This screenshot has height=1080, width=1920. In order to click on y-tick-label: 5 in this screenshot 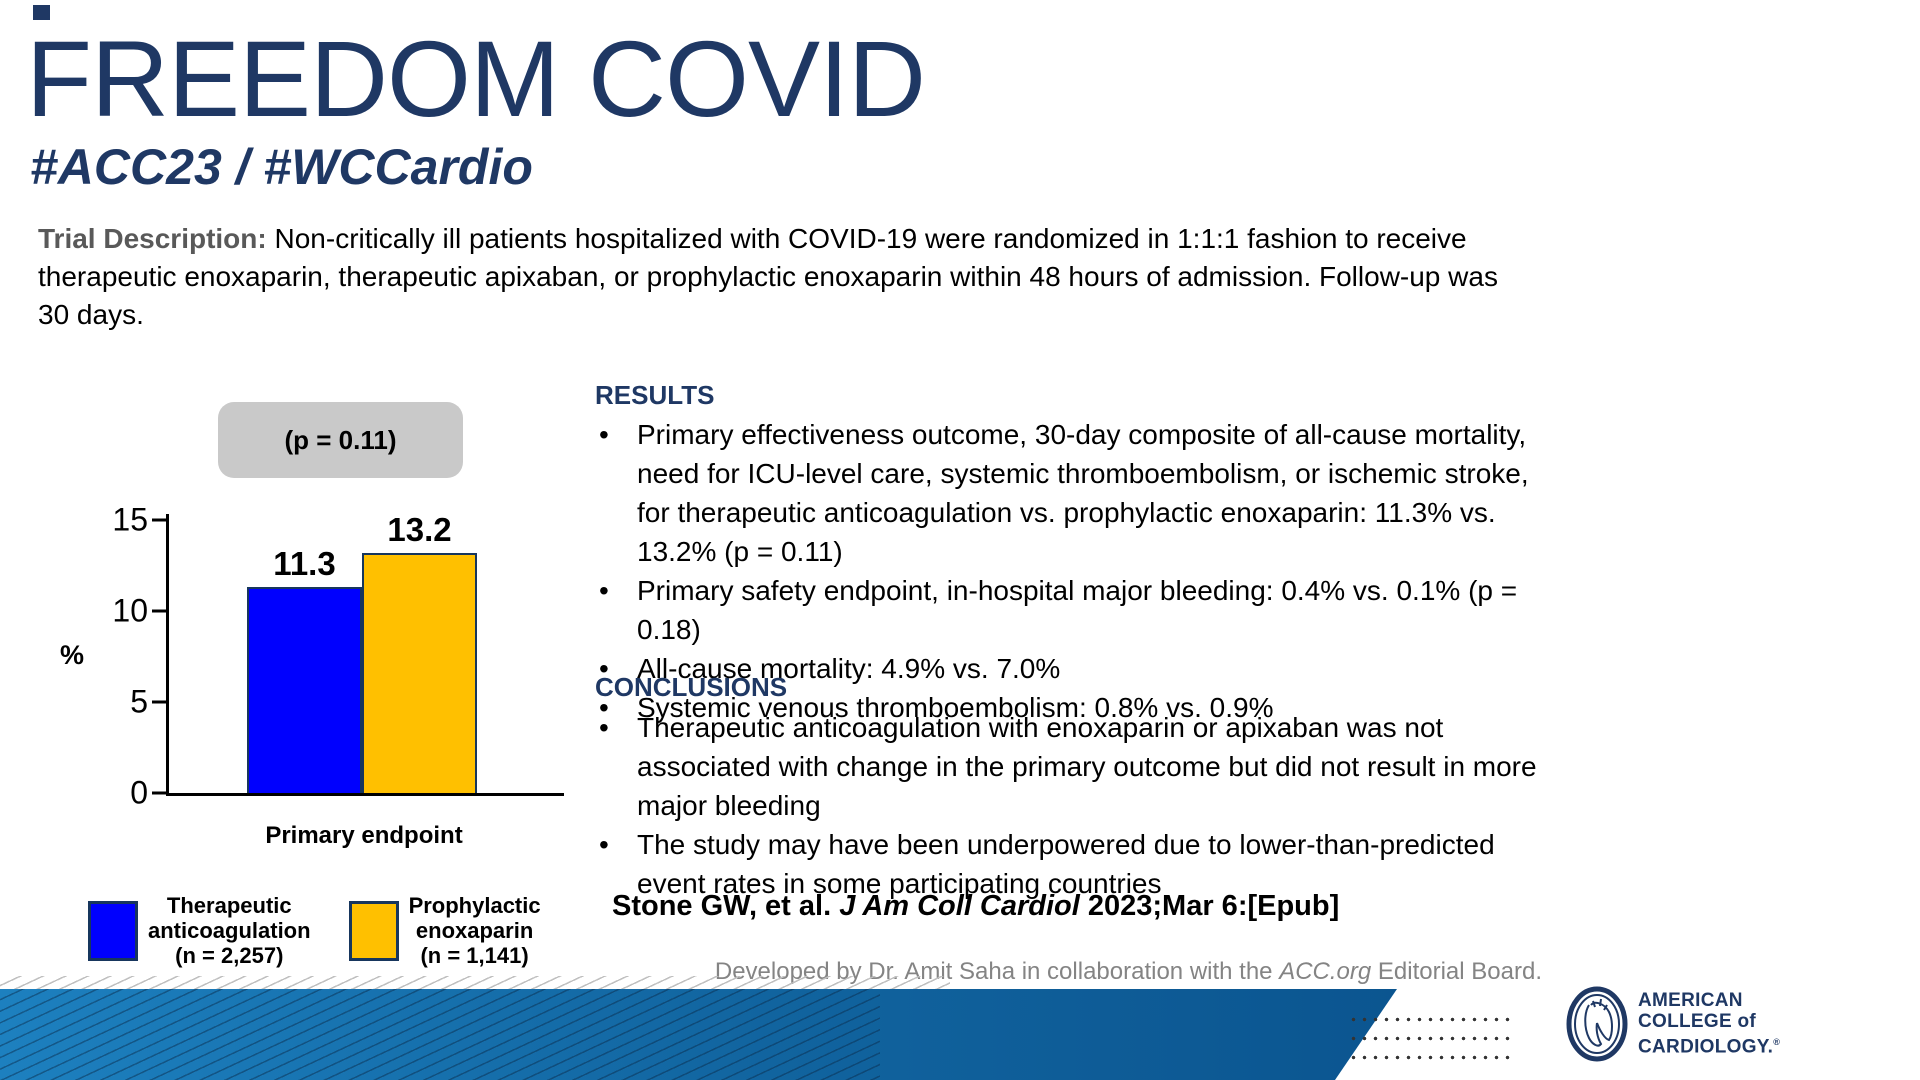, I will do `click(139, 701)`.